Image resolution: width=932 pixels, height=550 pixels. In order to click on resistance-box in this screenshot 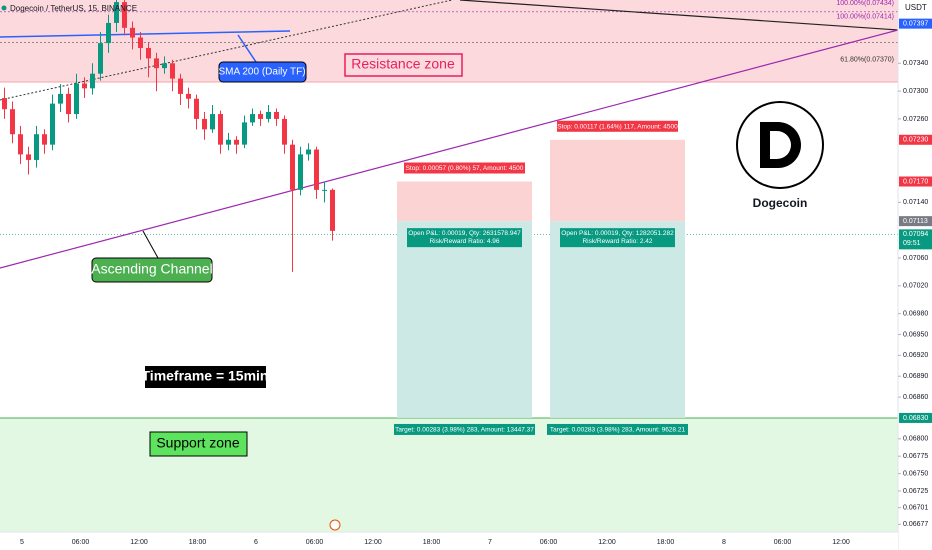, I will do `click(403, 65)`.